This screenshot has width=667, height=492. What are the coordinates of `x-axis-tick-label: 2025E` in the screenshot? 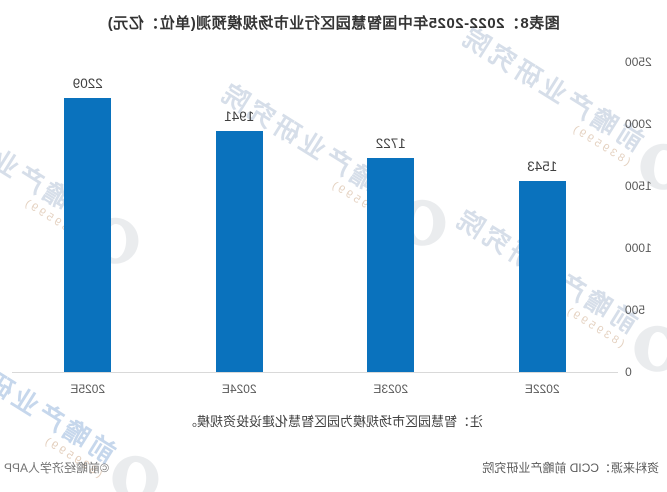 It's located at (88, 389).